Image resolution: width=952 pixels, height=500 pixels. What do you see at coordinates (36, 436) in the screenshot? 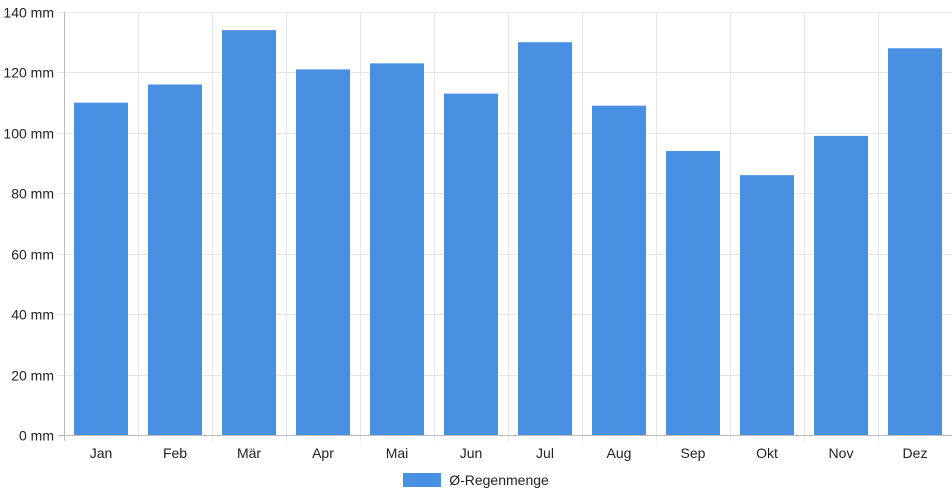
I see `y-tick-label: 0 mm` at bounding box center [36, 436].